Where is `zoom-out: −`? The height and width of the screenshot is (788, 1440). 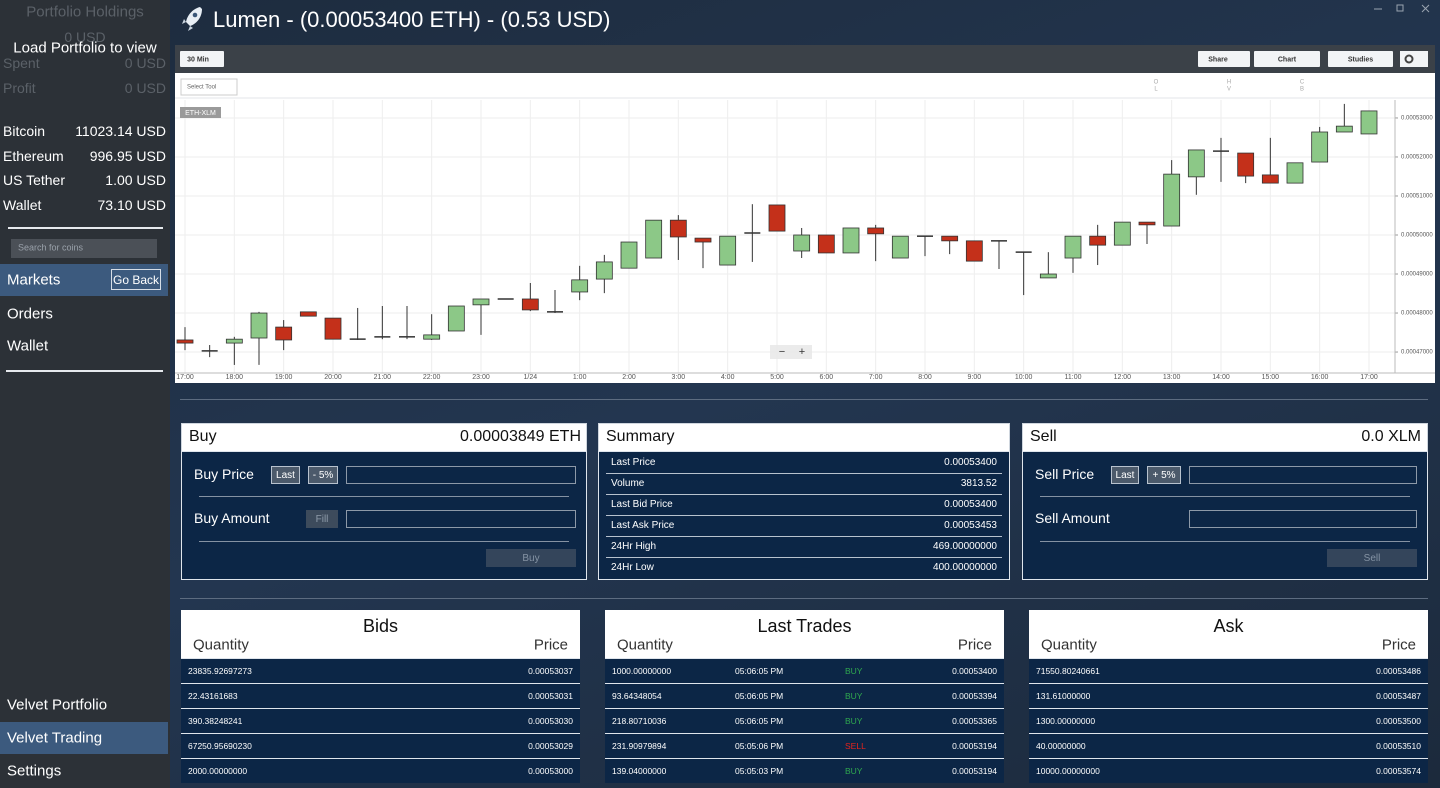
zoom-out: − is located at coordinates (782, 352).